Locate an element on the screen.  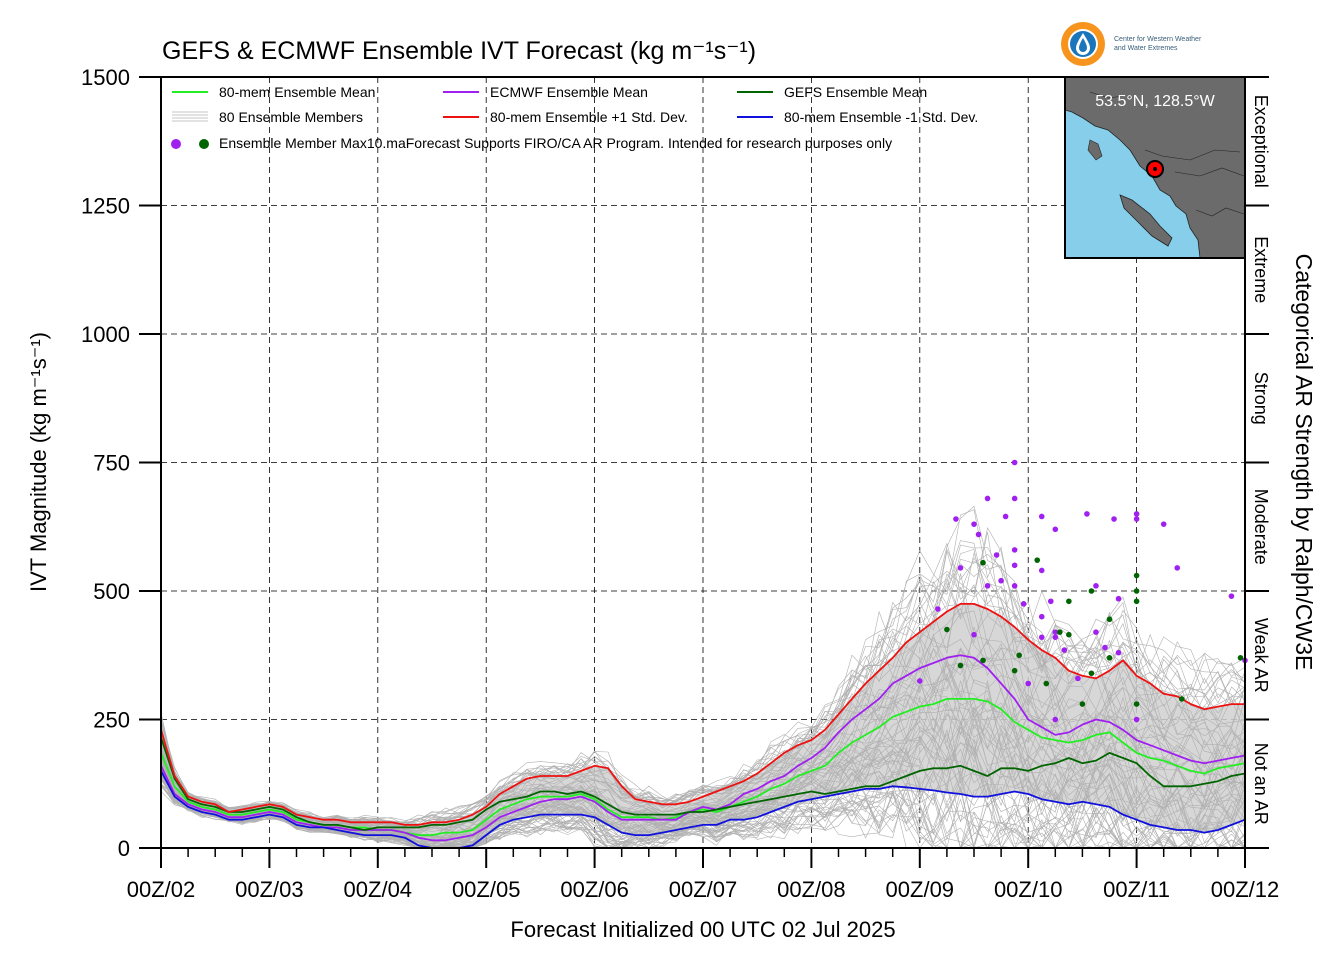
legend-plus-sd: 80-mem Ensemble +1 Std. Dev. is located at coordinates (589, 117).